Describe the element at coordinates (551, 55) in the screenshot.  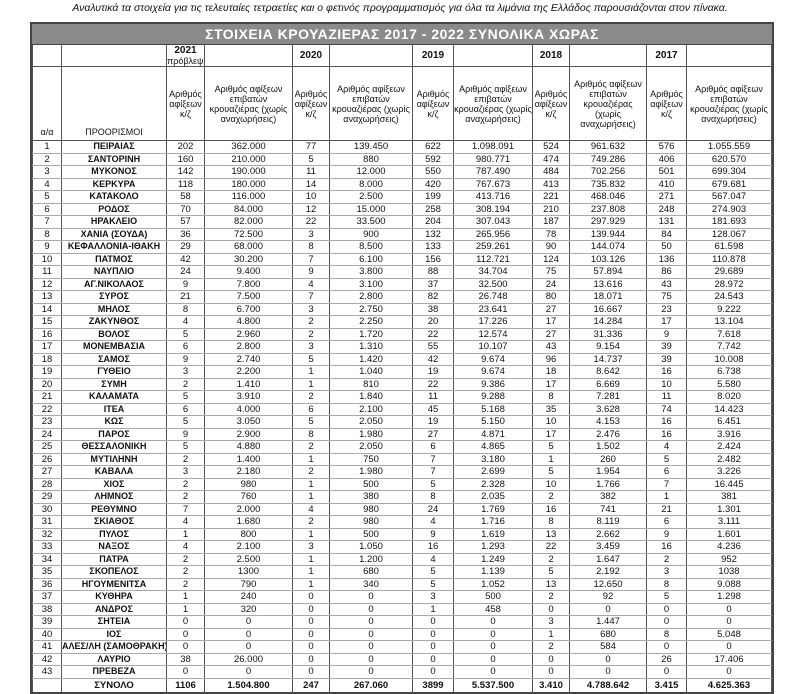
I see `year: 2018` at that location.